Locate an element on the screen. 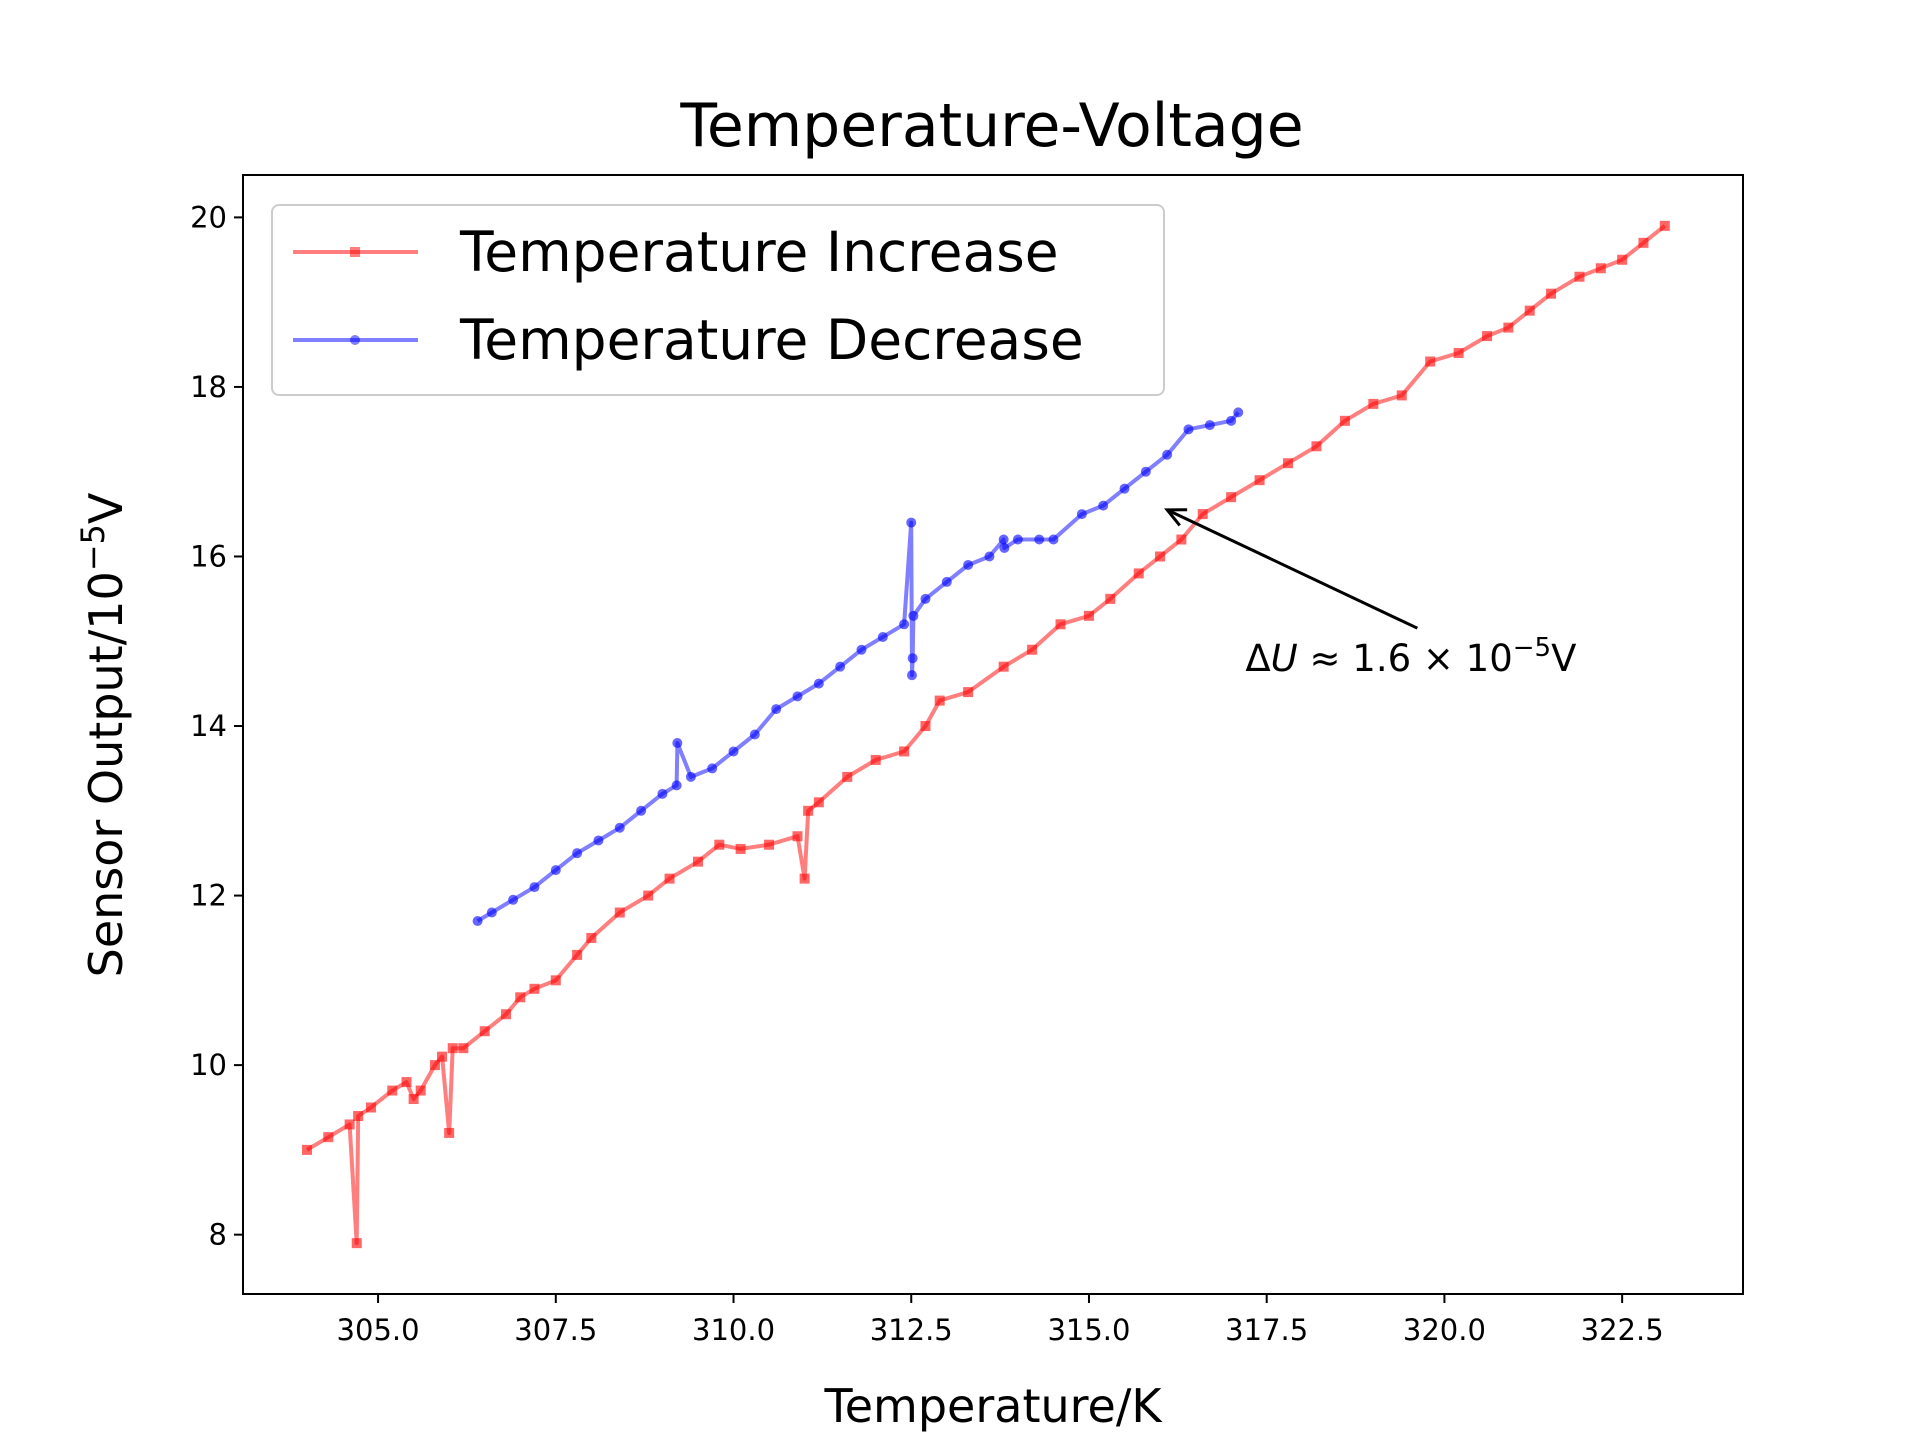 Image resolution: width=1920 pixels, height=1440 pixels. legend-box is located at coordinates (718, 300).